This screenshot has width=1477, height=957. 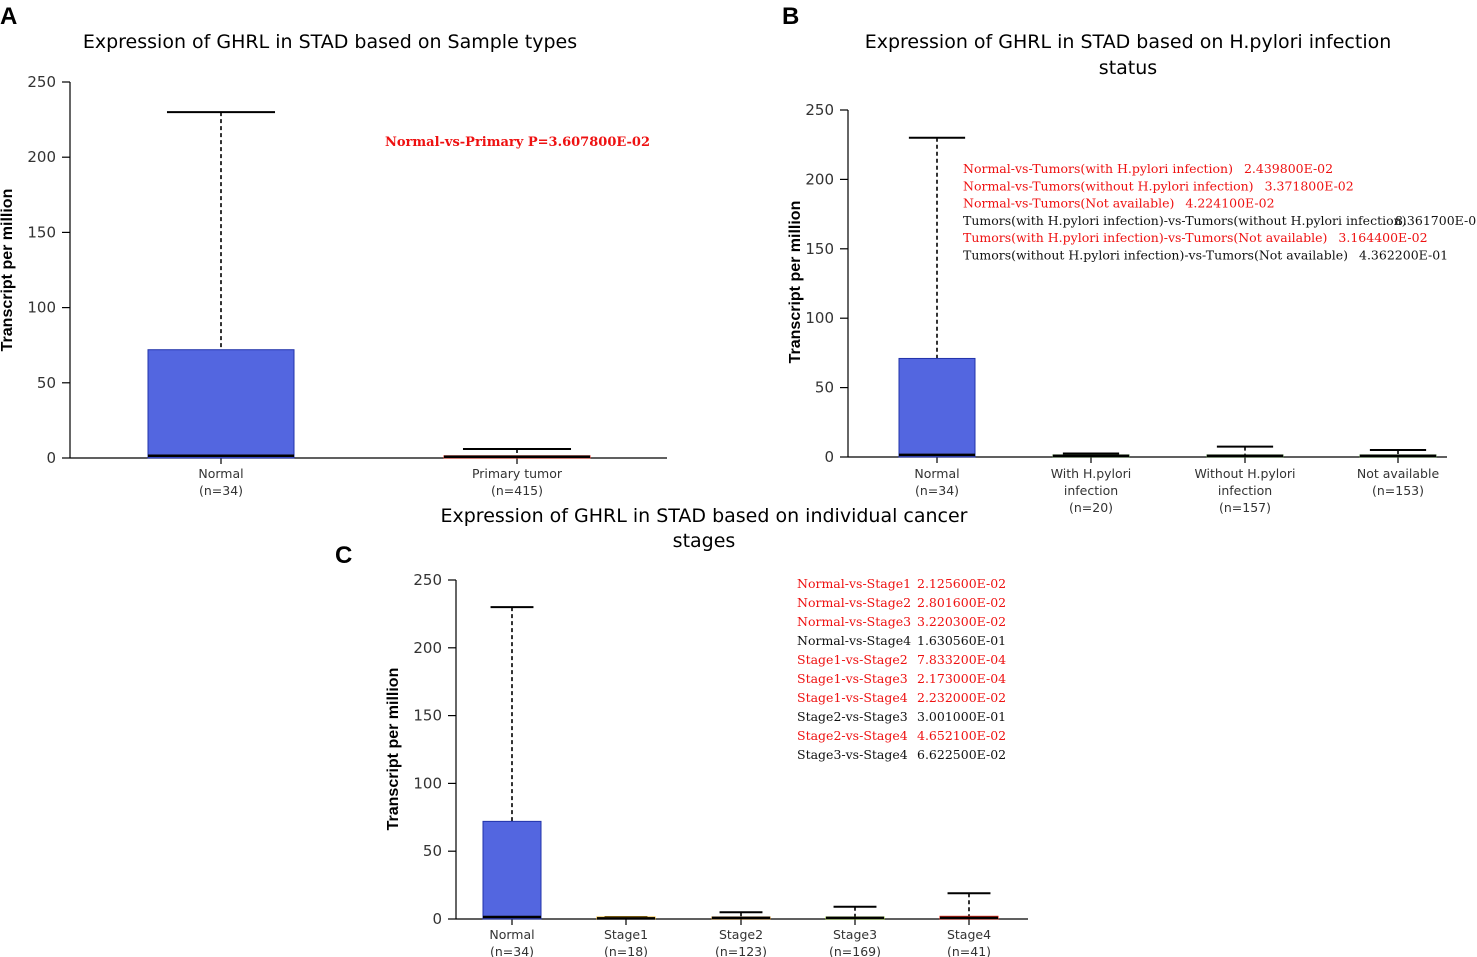 What do you see at coordinates (961, 602) in the screenshot?
I see `p-value: 2.801600E-02` at bounding box center [961, 602].